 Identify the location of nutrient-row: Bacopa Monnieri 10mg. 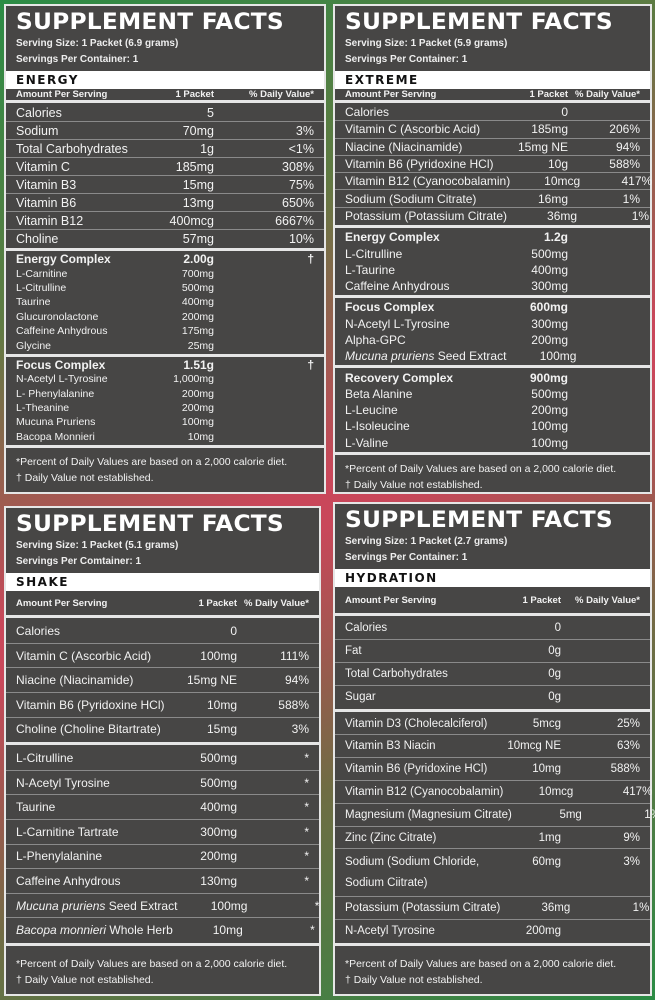
(165, 437).